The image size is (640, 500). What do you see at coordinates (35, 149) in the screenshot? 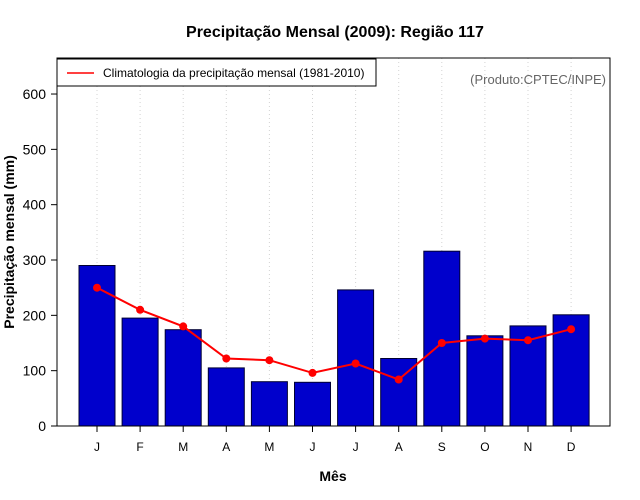
I see `y-tick-label: 500` at bounding box center [35, 149].